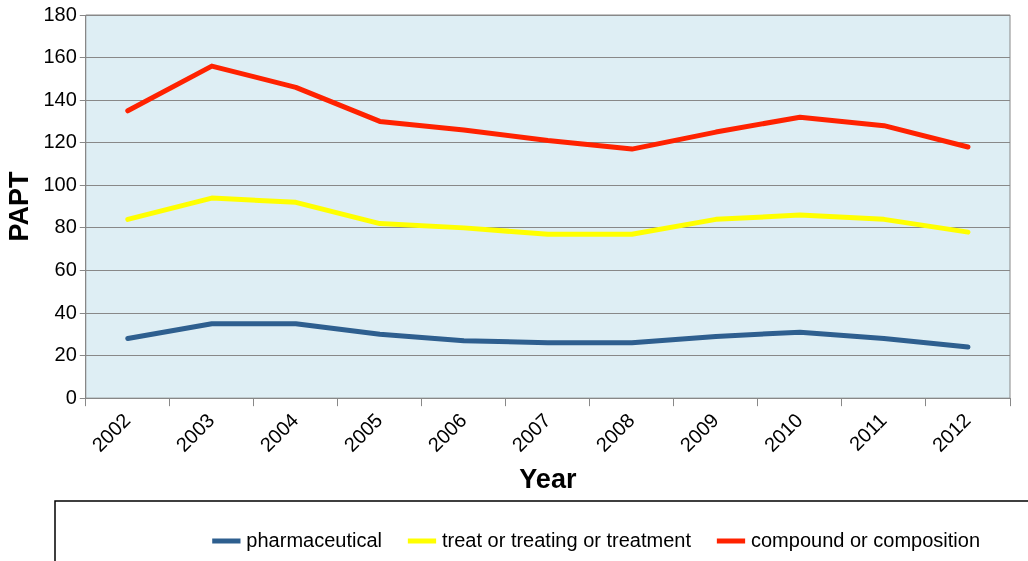  I want to click on y-tick-label: 40, so click(65, 311).